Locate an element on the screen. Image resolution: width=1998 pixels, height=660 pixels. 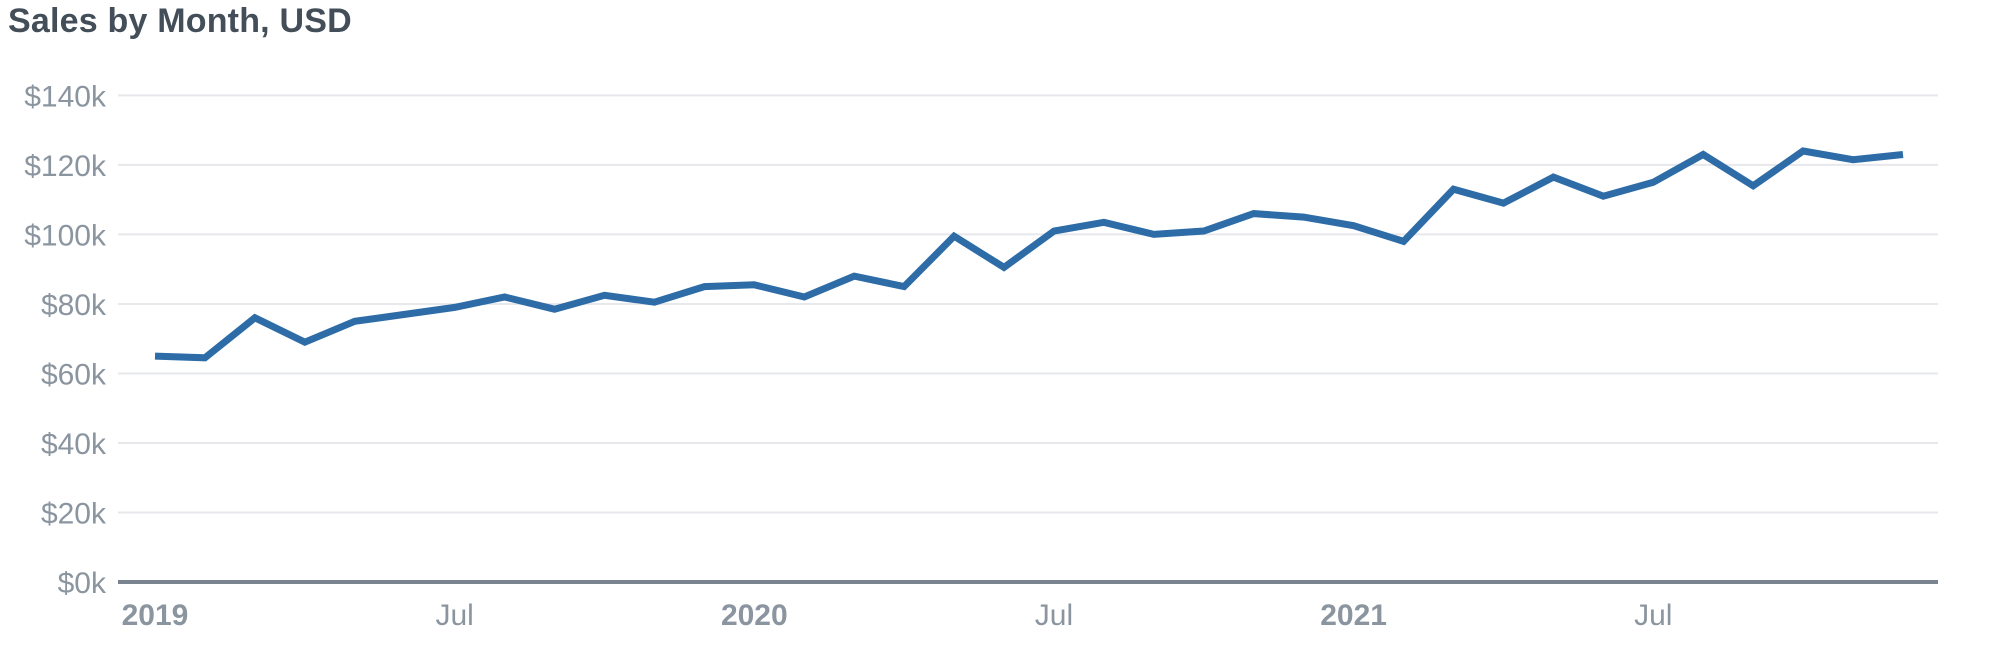
y-tick-label: $0k is located at coordinates (82, 583).